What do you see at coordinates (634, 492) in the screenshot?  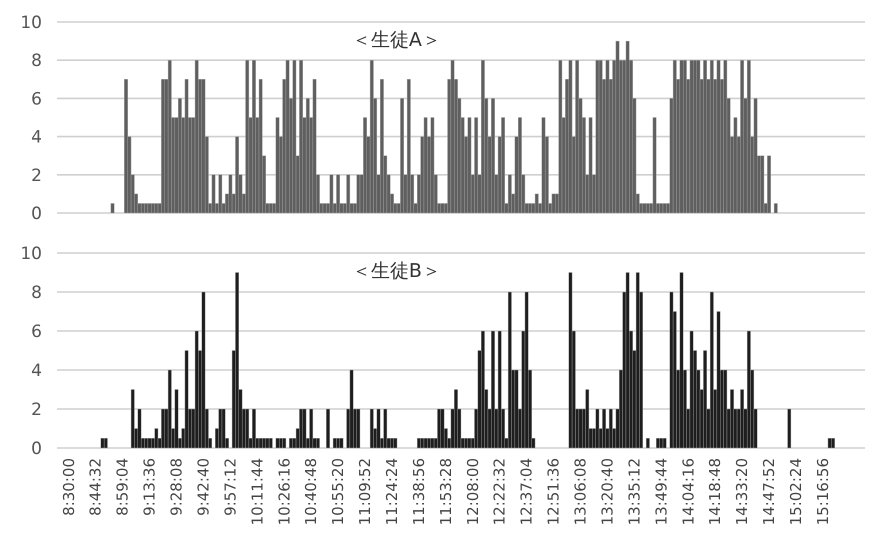 I see `x-tick-label: 13:35:12` at bounding box center [634, 492].